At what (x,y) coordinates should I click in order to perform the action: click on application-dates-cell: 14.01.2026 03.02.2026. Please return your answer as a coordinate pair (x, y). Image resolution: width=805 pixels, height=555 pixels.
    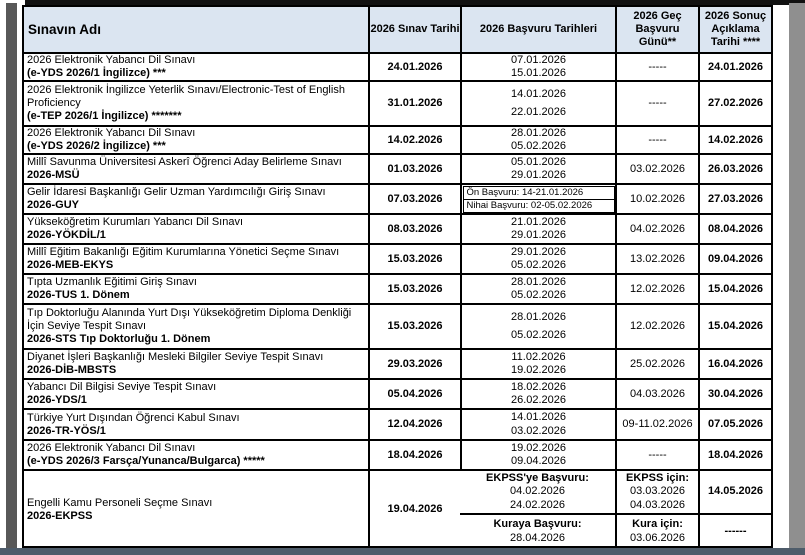
    Looking at the image, I should click on (537, 424).